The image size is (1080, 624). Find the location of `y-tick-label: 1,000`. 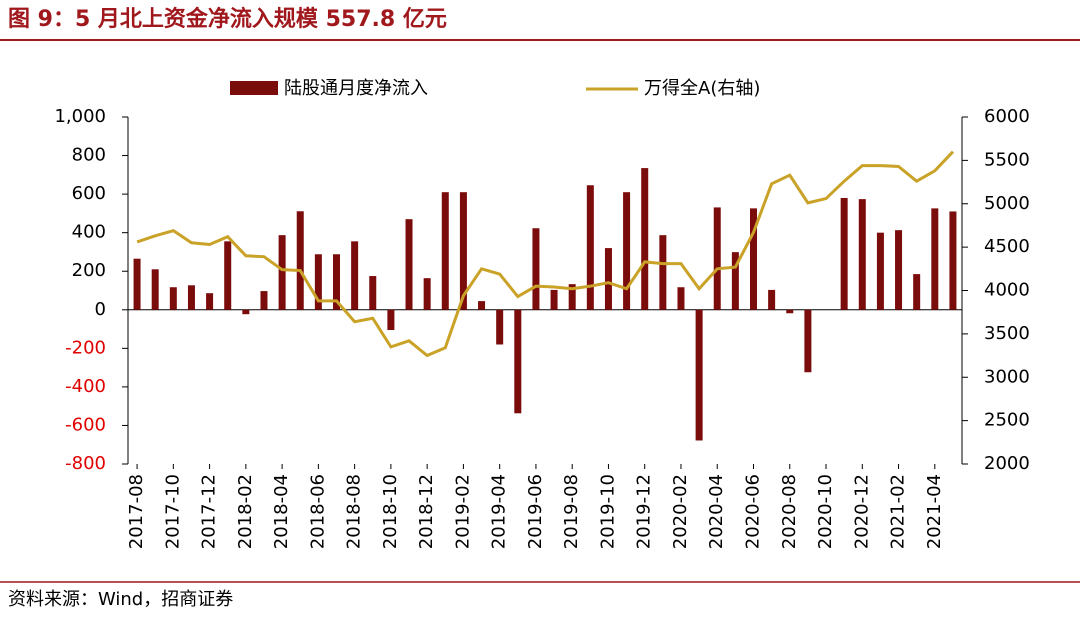

y-tick-label: 1,000 is located at coordinates (80, 116).